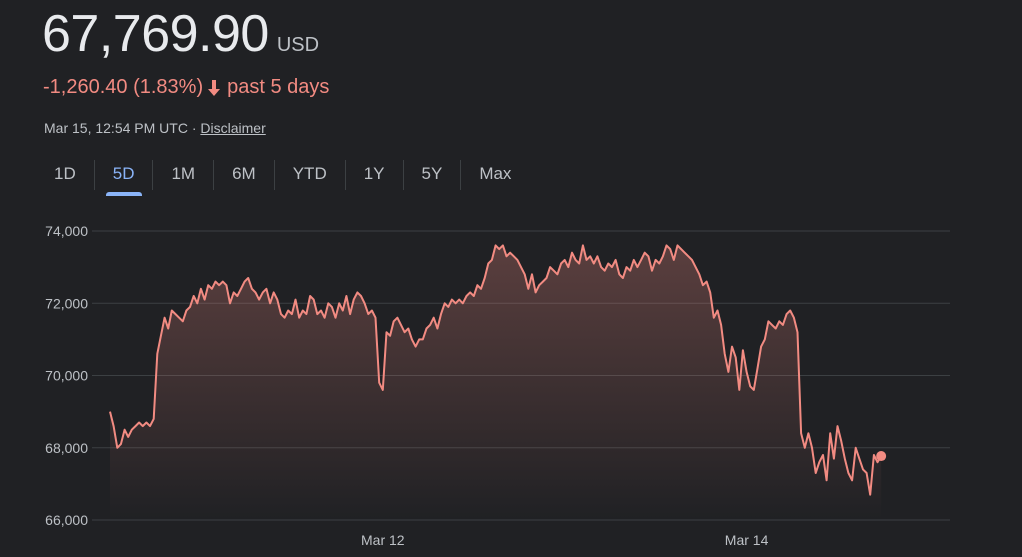 The height and width of the screenshot is (557, 1022). What do you see at coordinates (66, 376) in the screenshot?
I see `y-tick-label: 70,000` at bounding box center [66, 376].